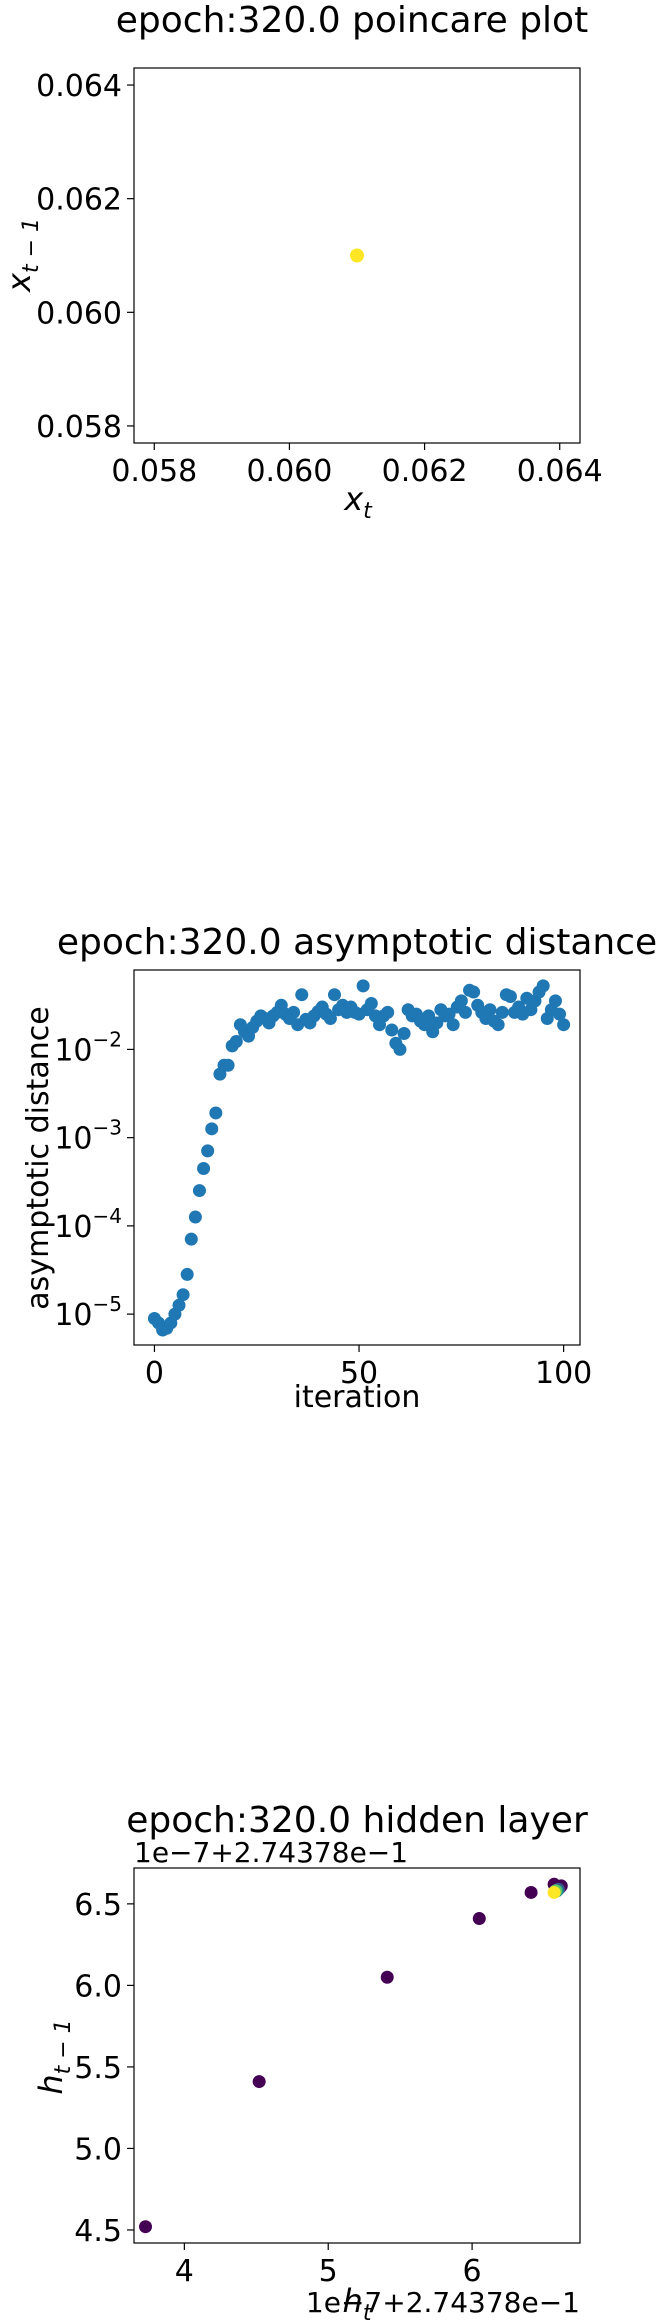 The image size is (663, 2323). I want to click on x-tick-label: 4, so click(184, 2271).